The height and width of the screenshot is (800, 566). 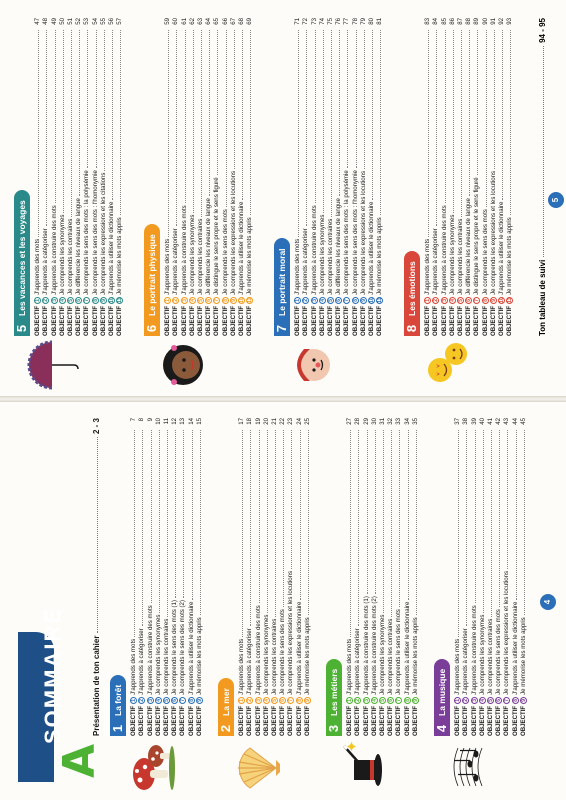 What do you see at coordinates (70, 177) in the screenshot?
I see `objective-row: OBJECTIF 5 Je comprends les contraires 51` at bounding box center [70, 177].